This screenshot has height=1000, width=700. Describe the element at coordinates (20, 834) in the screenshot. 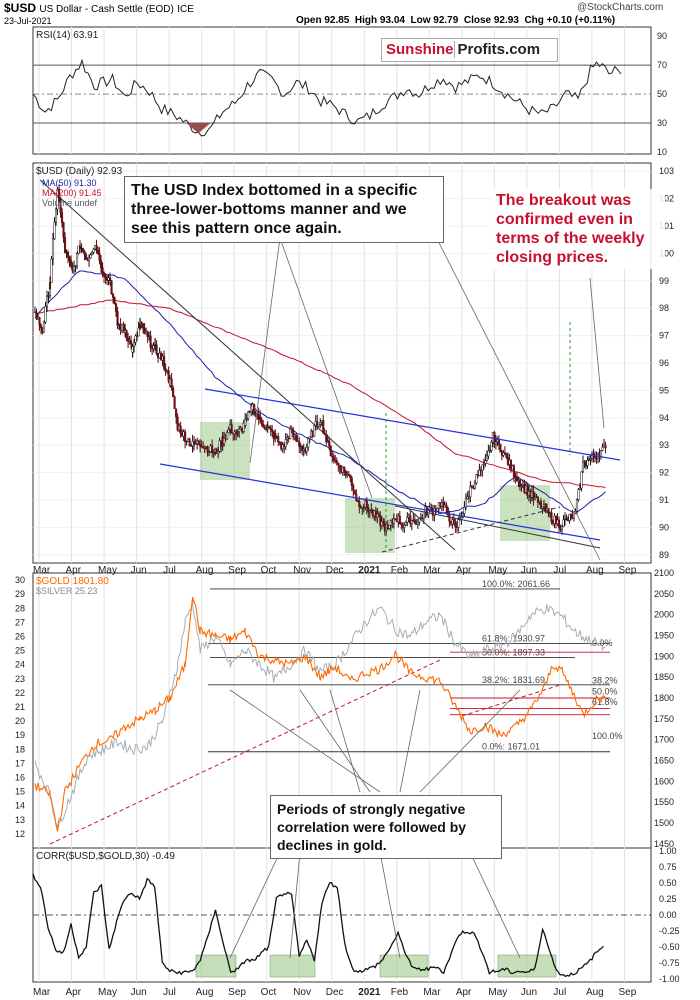

I see `silver-ytick-left: 12` at that location.